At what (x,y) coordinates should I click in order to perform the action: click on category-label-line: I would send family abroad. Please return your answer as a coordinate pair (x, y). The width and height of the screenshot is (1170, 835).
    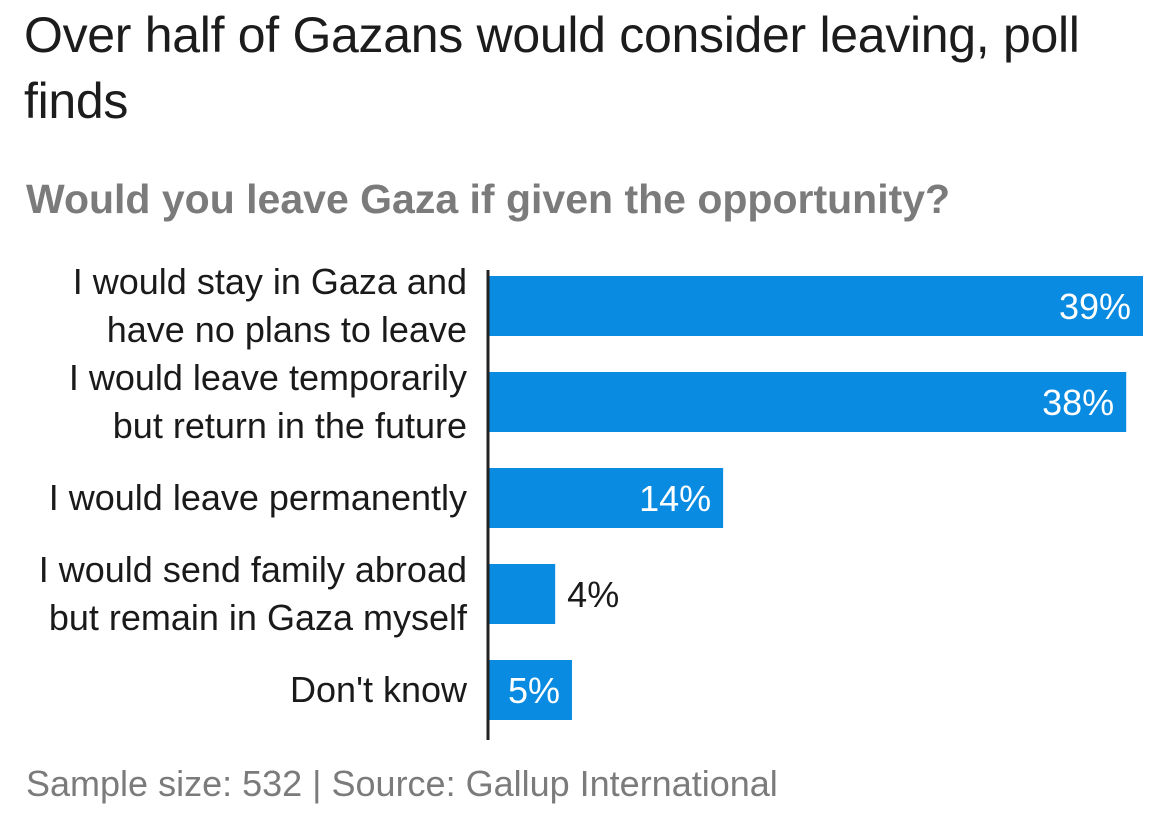
    Looking at the image, I should click on (253, 569).